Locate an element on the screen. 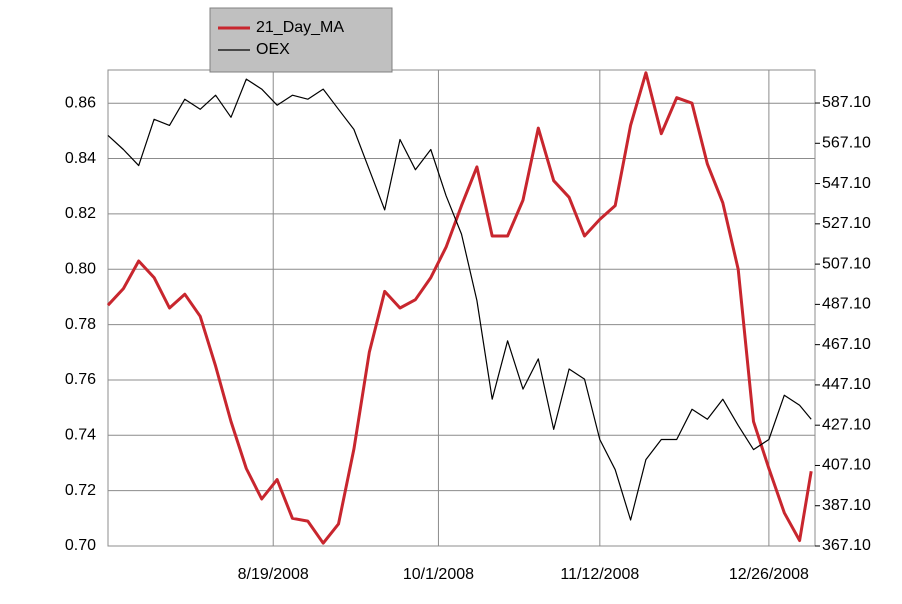 The width and height of the screenshot is (902, 604). x-tick-label: 12/26/2008 is located at coordinates (769, 574).